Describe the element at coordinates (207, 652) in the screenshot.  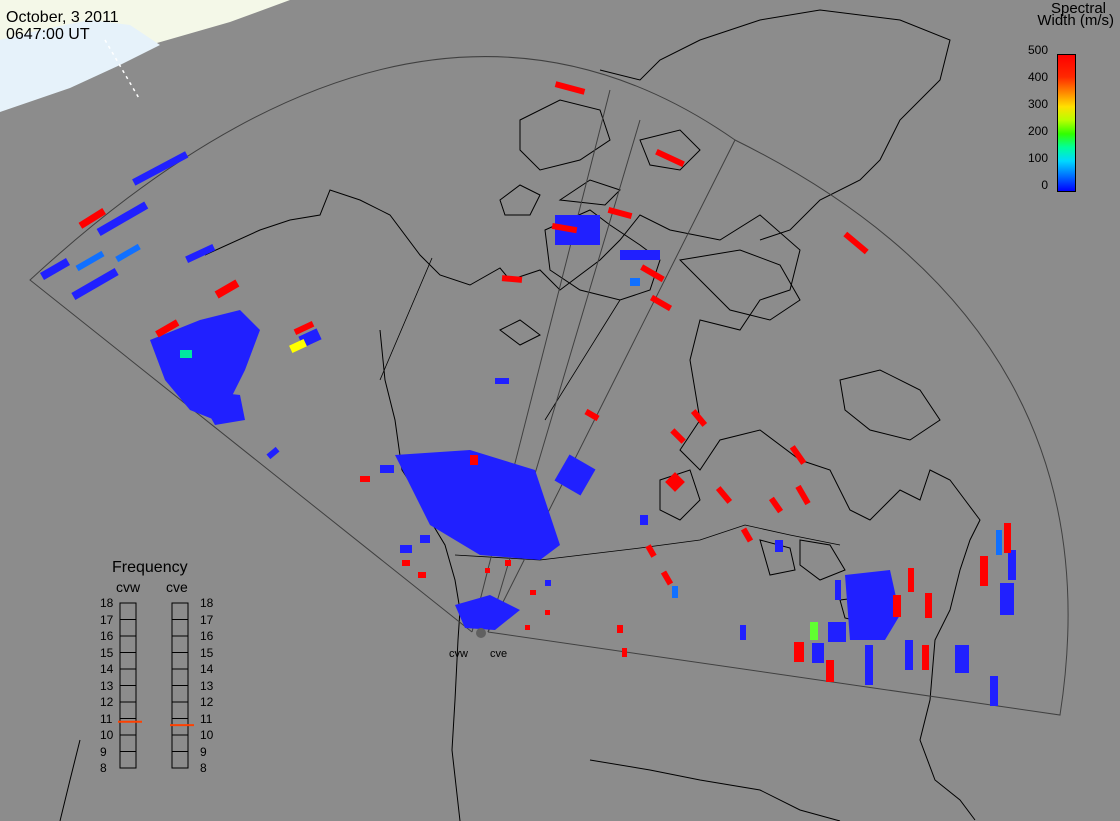
I see `frequency-tick-right: 15` at that location.